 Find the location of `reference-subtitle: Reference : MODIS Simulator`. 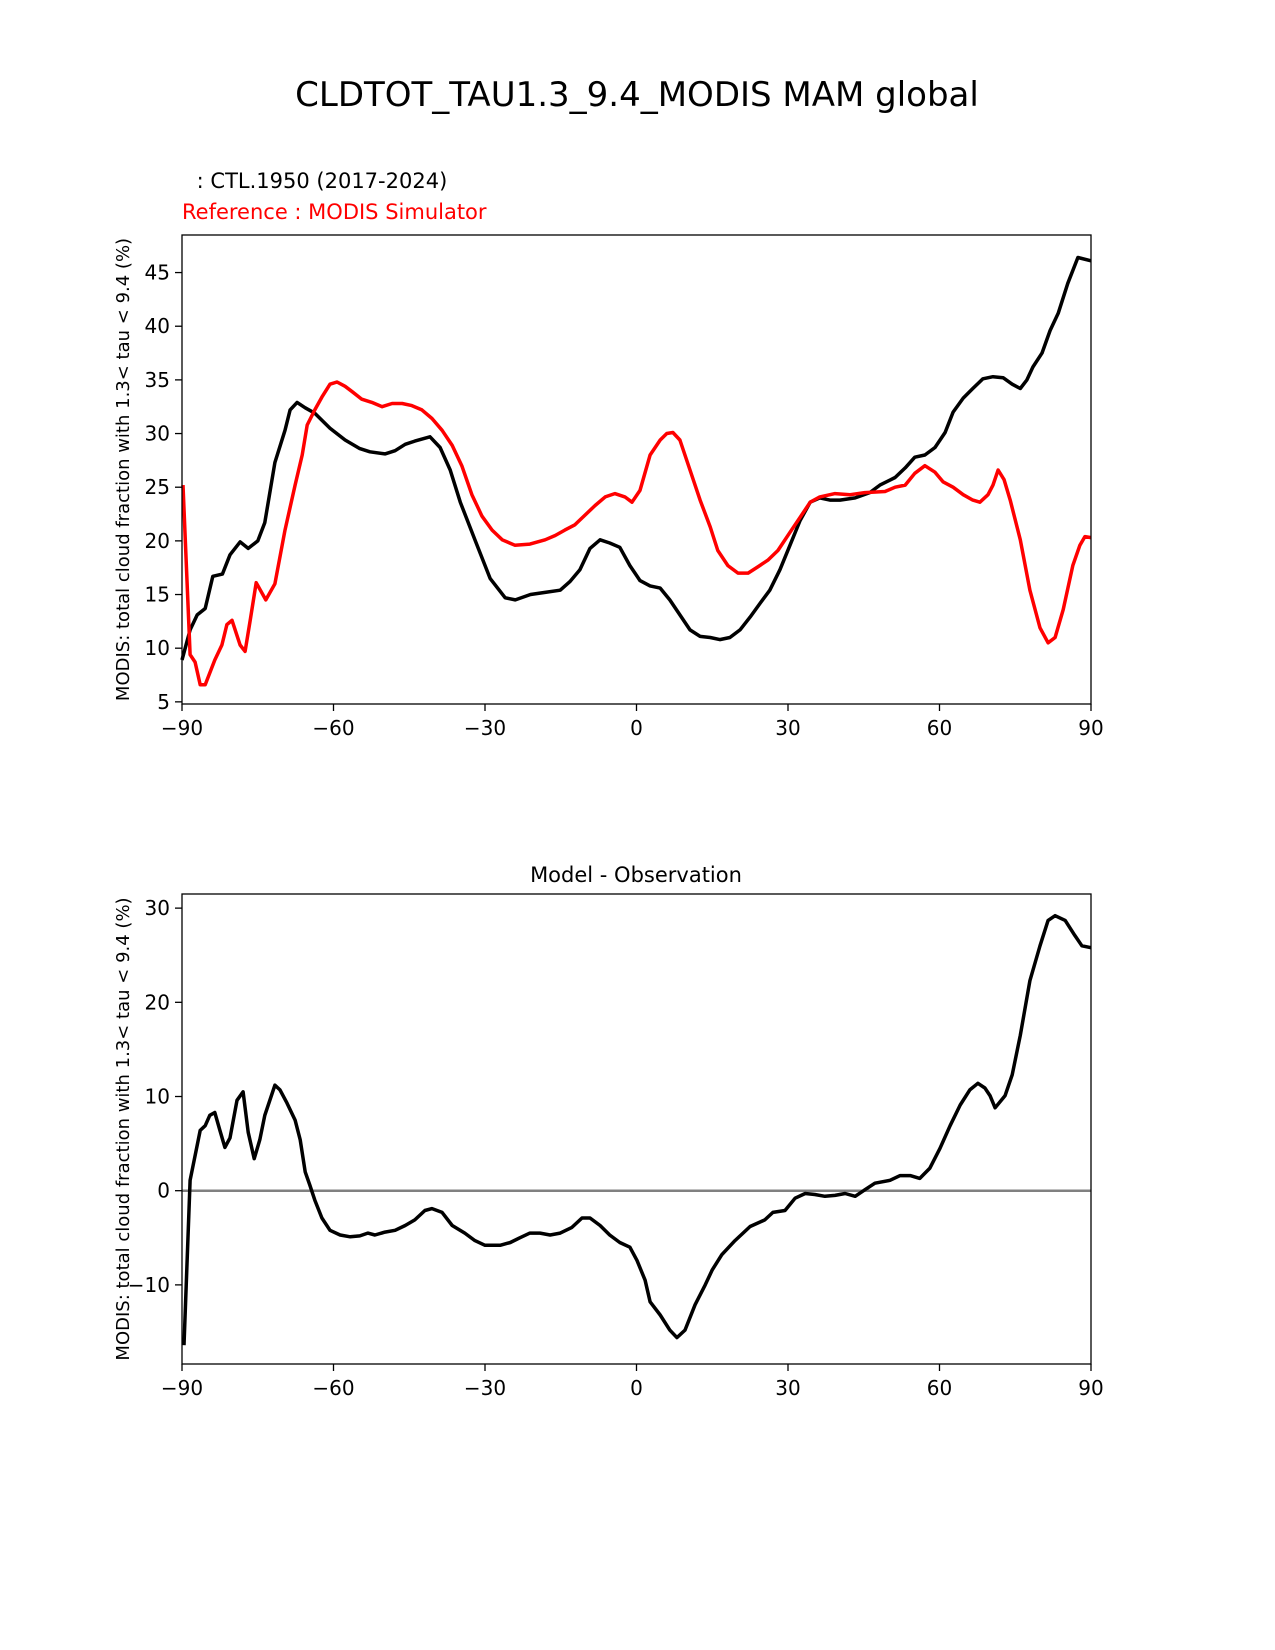

reference-subtitle: Reference : MODIS Simulator is located at coordinates (334, 212).